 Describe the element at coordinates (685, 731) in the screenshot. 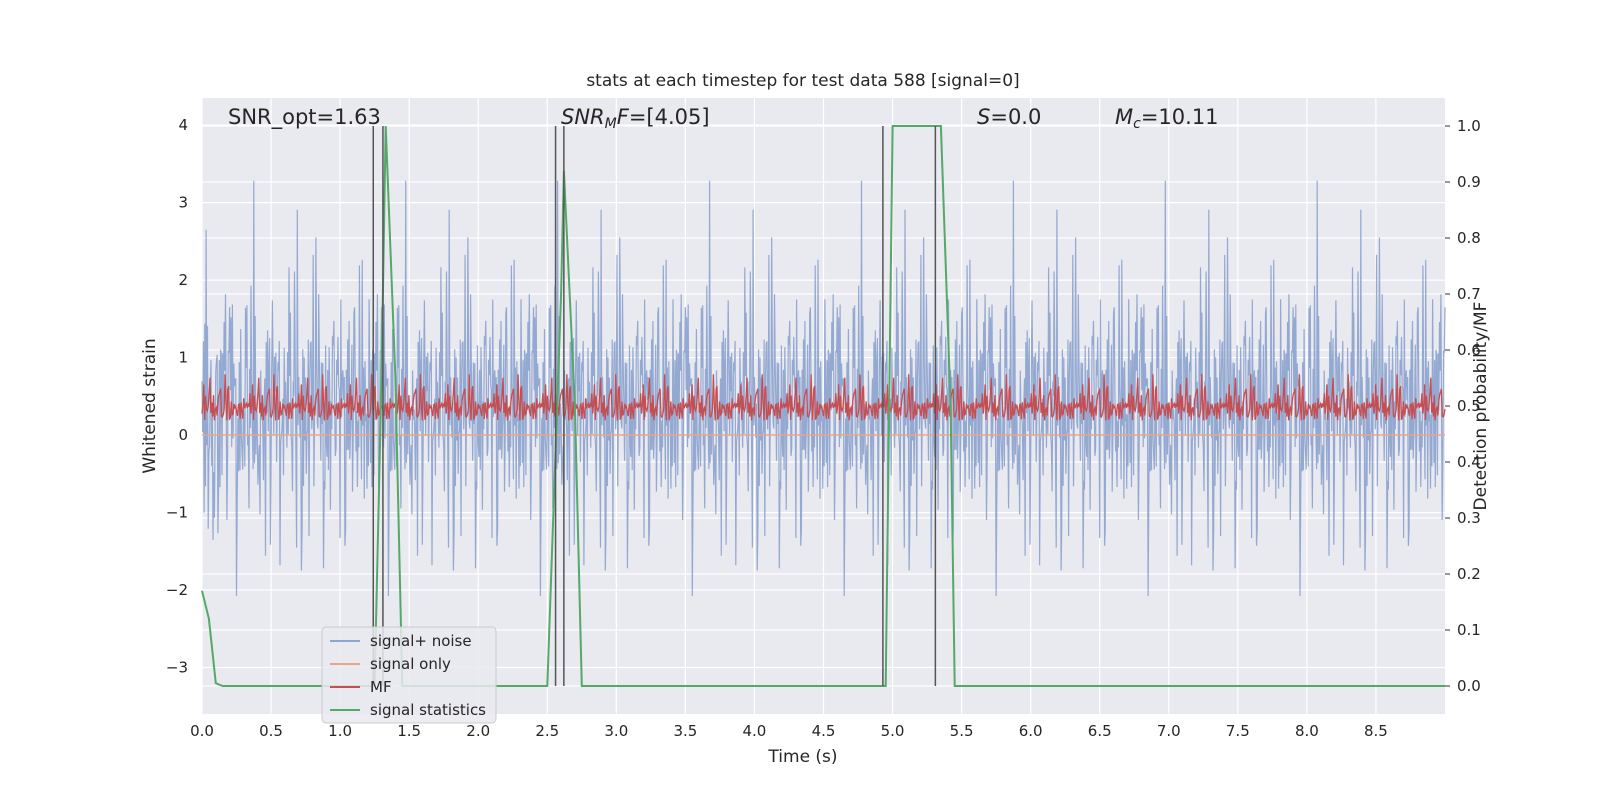

I see `x-tick-label: 3.5` at that location.